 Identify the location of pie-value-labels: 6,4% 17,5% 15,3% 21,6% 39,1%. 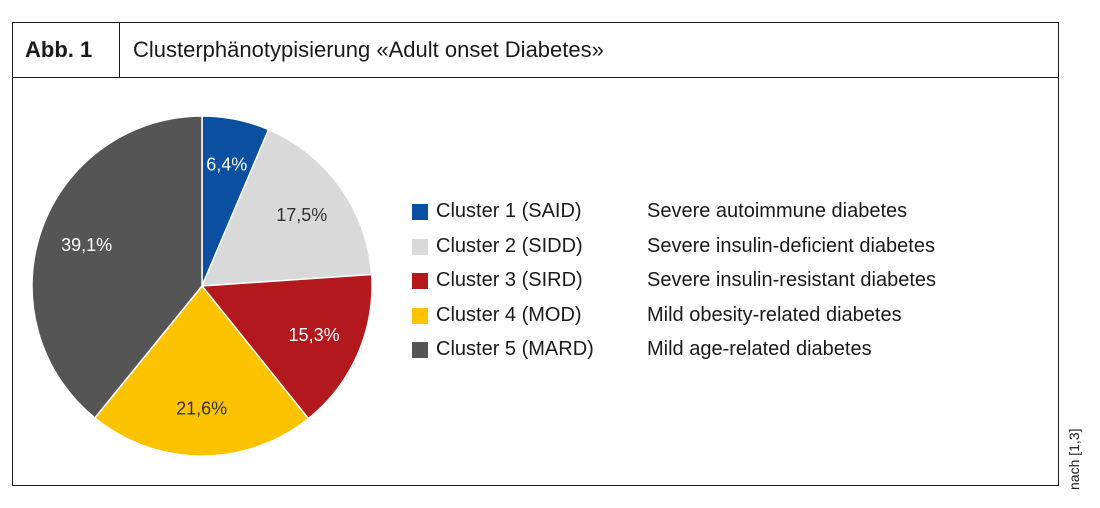
(200, 286).